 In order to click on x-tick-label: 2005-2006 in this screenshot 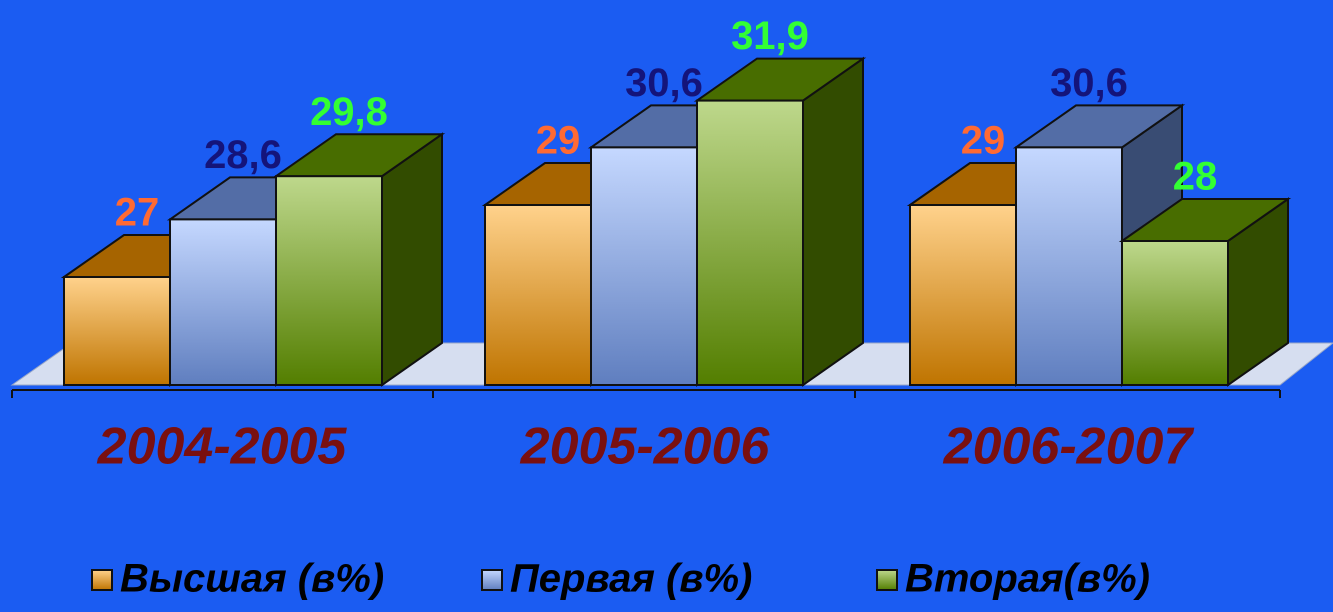, I will do `click(645, 447)`.